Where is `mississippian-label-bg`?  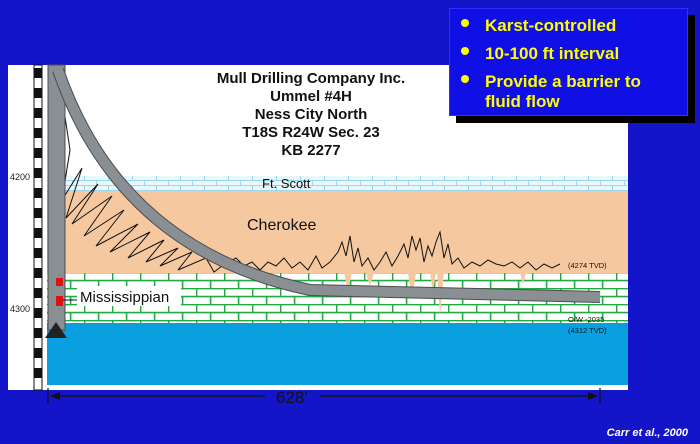 mississippian-label-bg is located at coordinates (129, 296).